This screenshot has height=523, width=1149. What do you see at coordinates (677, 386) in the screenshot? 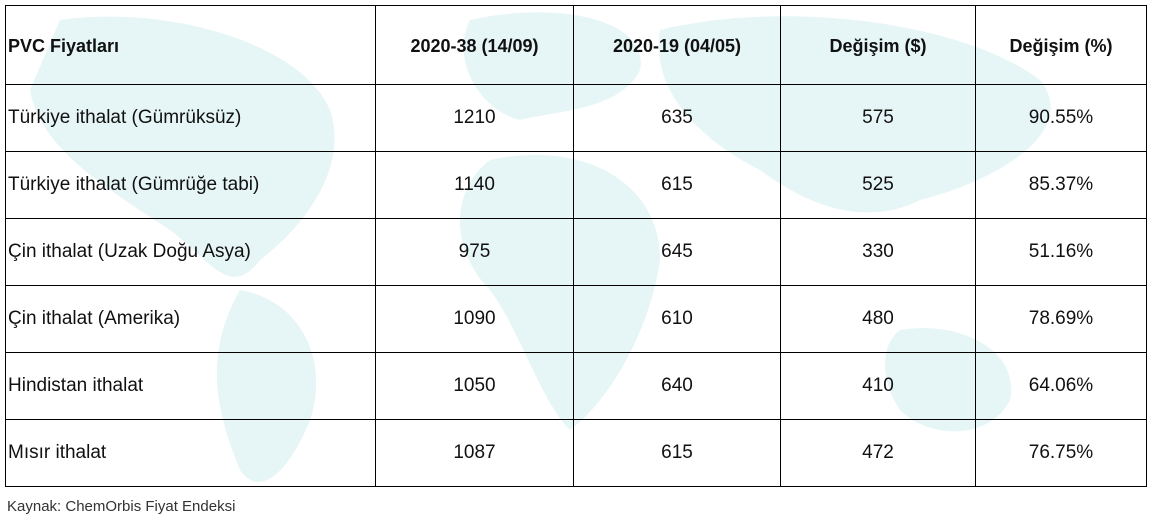
I see `table-cell: 640` at bounding box center [677, 386].